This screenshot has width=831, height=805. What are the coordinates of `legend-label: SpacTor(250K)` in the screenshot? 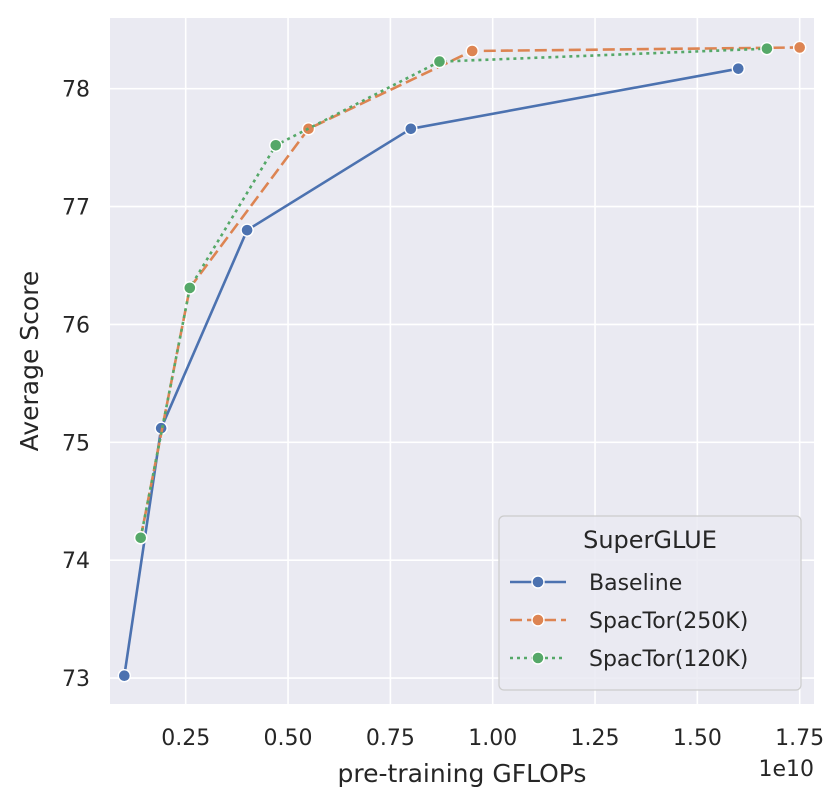 It's located at (668, 621).